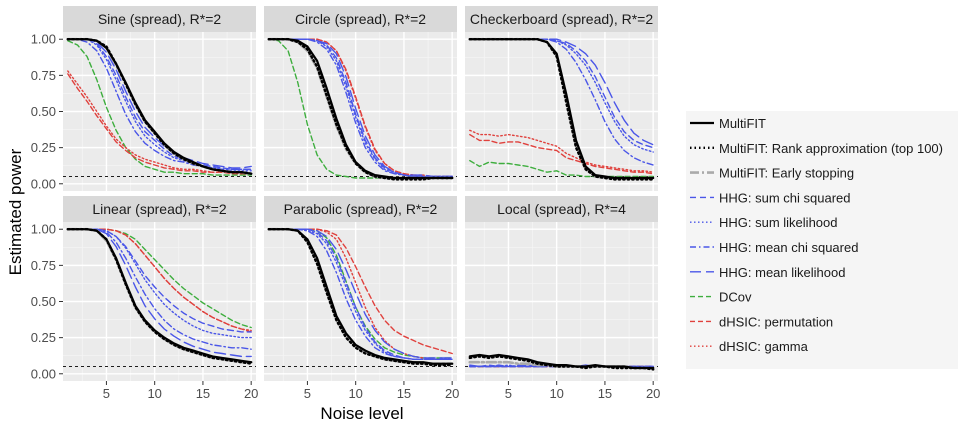 This screenshot has height=431, width=969. I want to click on legend-label: DCov, so click(735, 297).